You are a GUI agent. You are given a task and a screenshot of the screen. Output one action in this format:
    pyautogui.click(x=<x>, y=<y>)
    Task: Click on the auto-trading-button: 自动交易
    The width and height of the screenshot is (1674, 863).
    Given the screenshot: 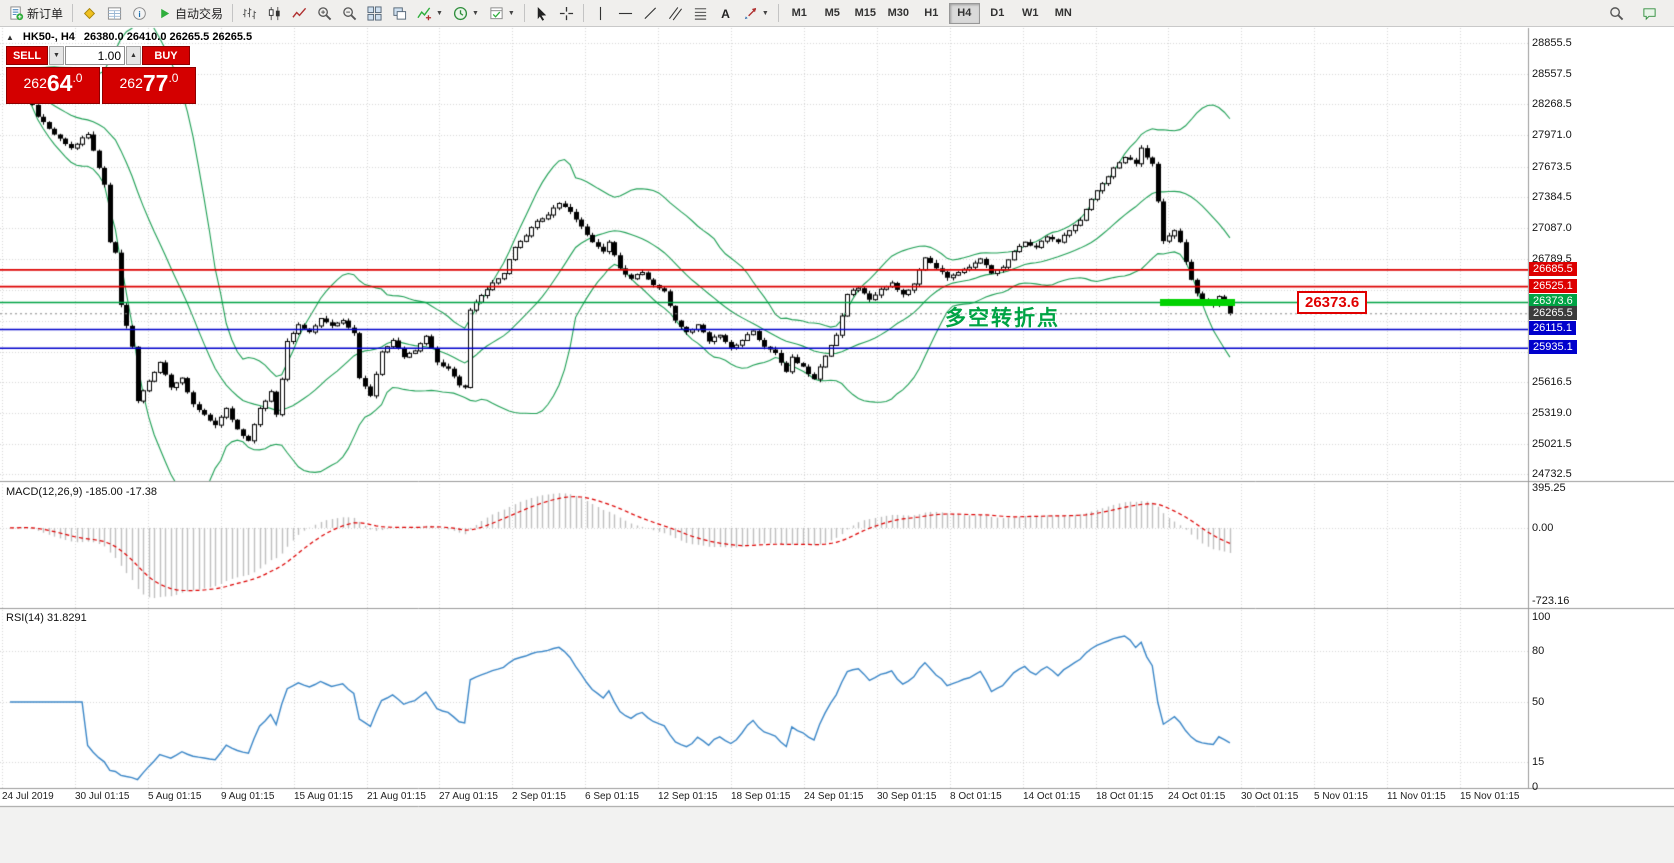 What is the action you would take?
    pyautogui.click(x=190, y=13)
    